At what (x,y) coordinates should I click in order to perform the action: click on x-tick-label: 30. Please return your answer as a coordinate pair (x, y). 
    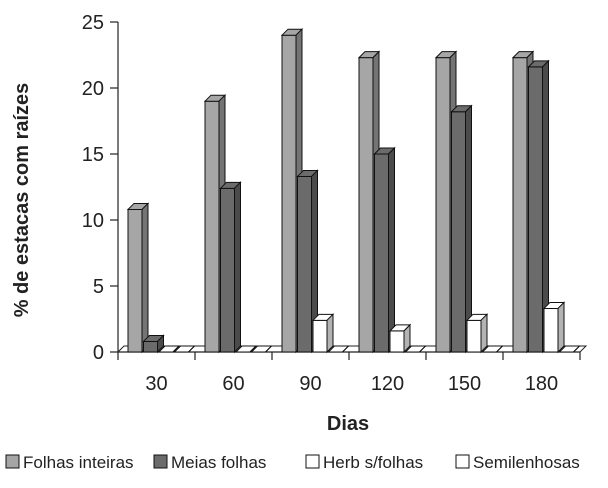
    Looking at the image, I should click on (156, 384).